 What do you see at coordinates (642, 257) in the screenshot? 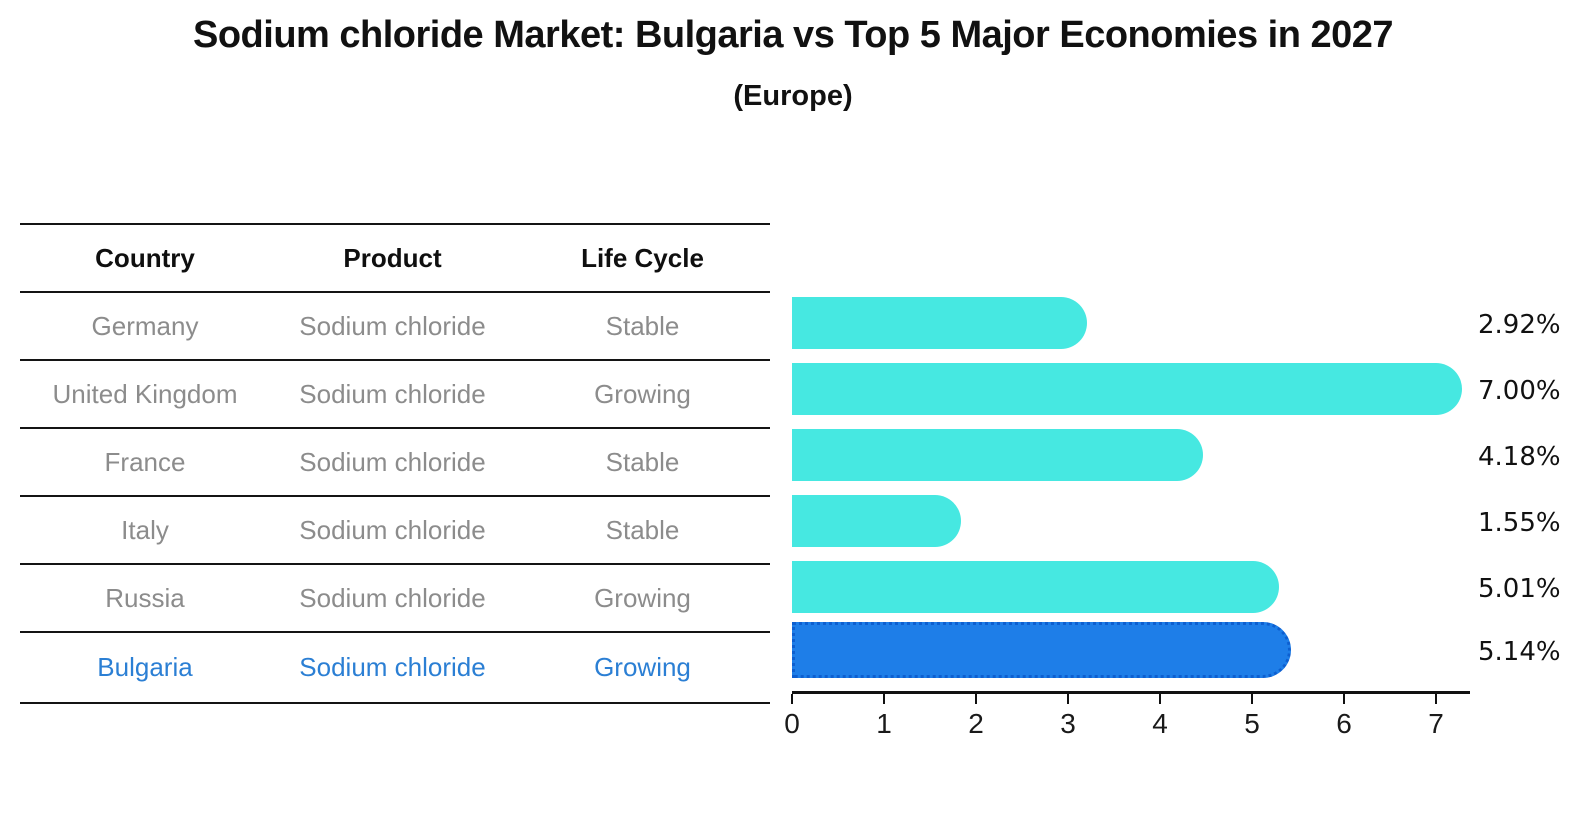
I see `col-header-lifecycle: Life Cycle` at bounding box center [642, 257].